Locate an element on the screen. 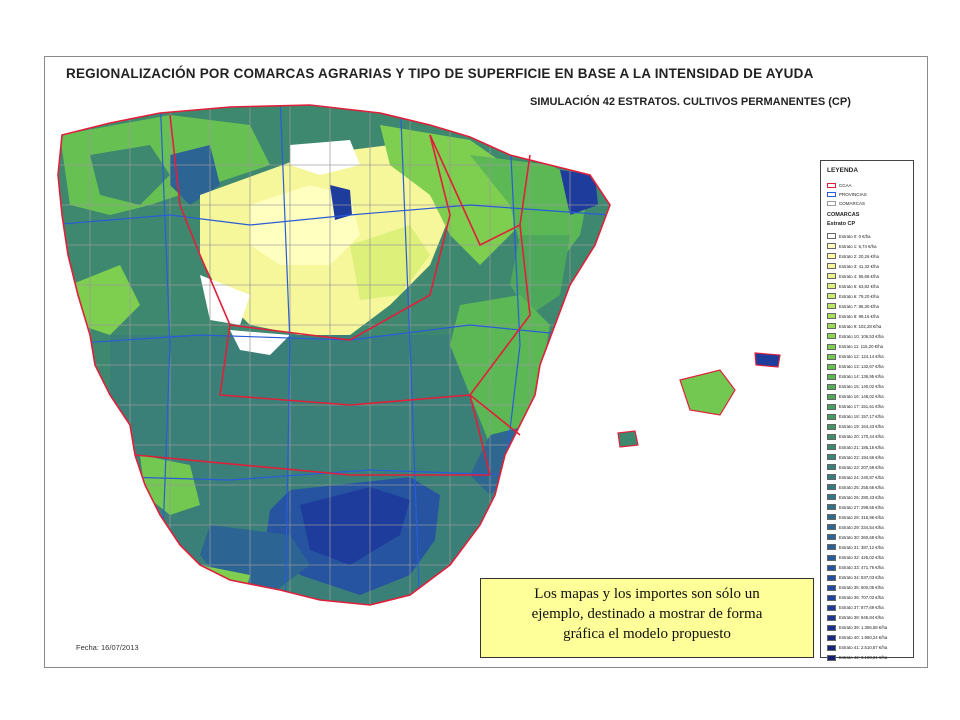 This screenshot has height=720, width=960. ccaa-swatch is located at coordinates (831, 186).